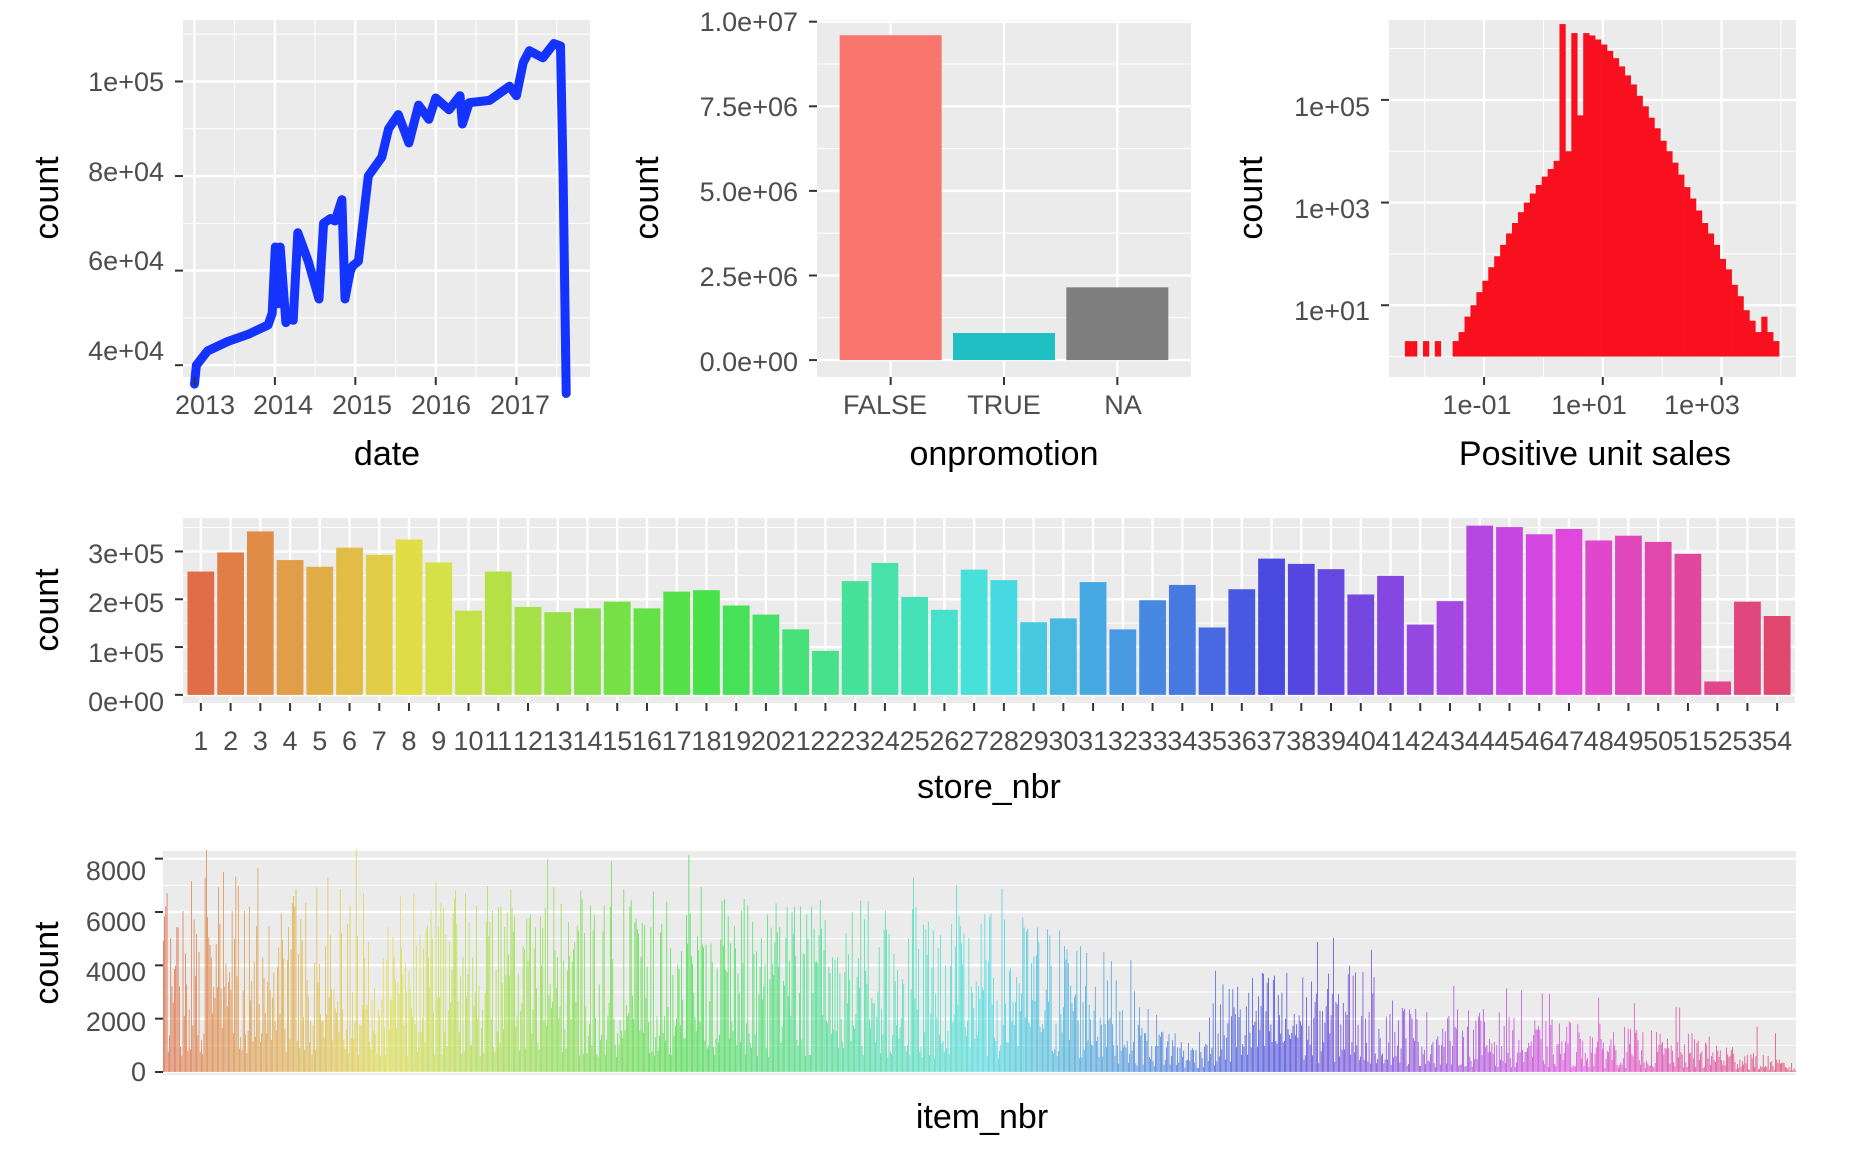  I want to click on x-tick-label: 4, so click(290, 741).